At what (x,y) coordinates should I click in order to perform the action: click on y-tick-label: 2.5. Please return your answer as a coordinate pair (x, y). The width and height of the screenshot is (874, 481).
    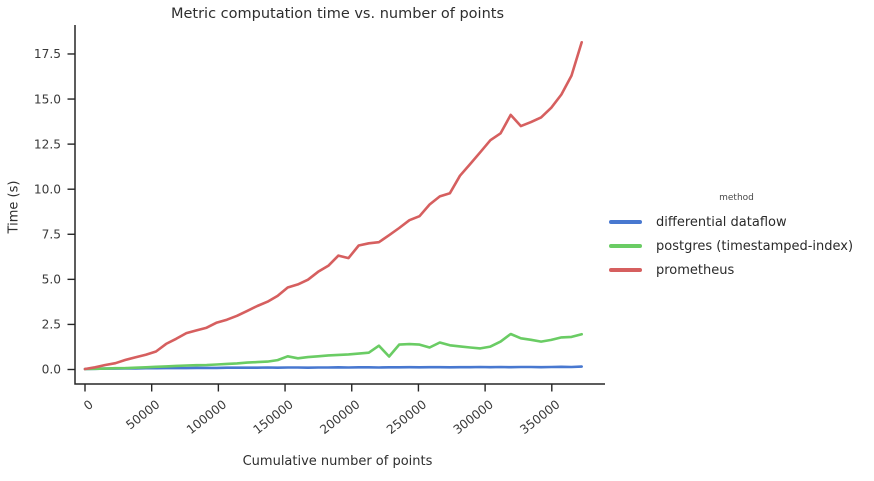
    Looking at the image, I should click on (51, 325).